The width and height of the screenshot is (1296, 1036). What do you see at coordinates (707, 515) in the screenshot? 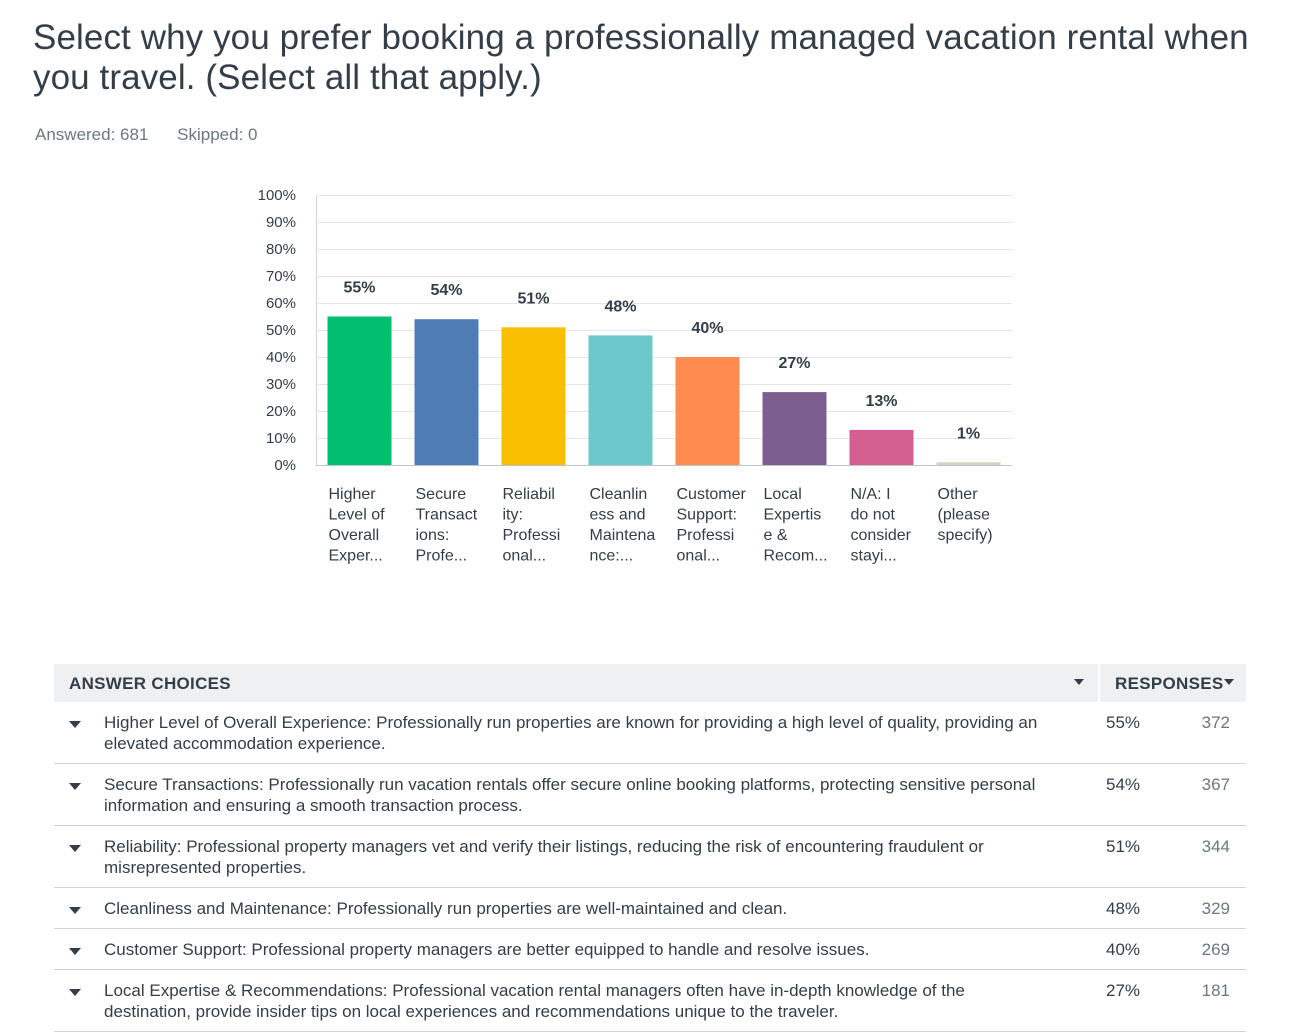
I see `x-category-label-line: Support:` at bounding box center [707, 515].